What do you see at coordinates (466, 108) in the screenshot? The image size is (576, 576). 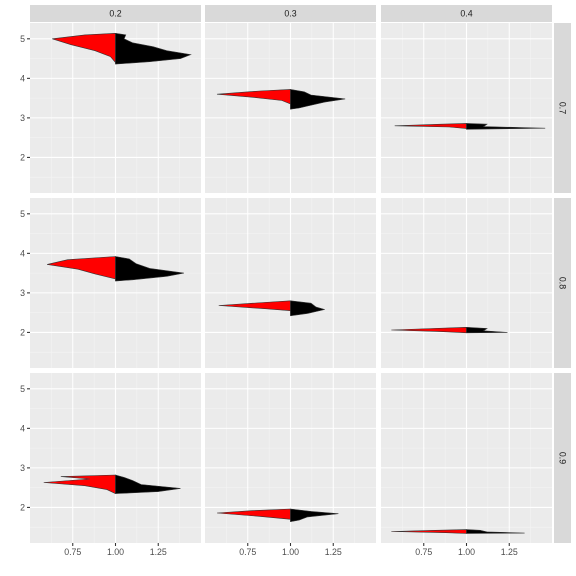 I see `panel-r0-c2` at bounding box center [466, 108].